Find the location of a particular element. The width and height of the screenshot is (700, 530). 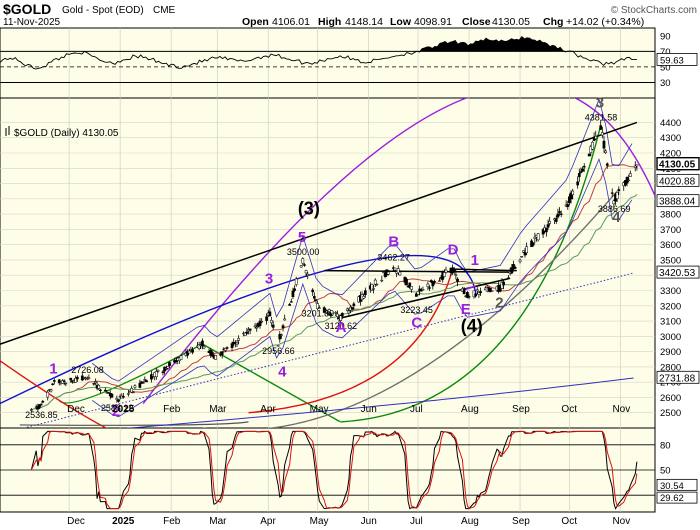

trendline is located at coordinates (484, 270).